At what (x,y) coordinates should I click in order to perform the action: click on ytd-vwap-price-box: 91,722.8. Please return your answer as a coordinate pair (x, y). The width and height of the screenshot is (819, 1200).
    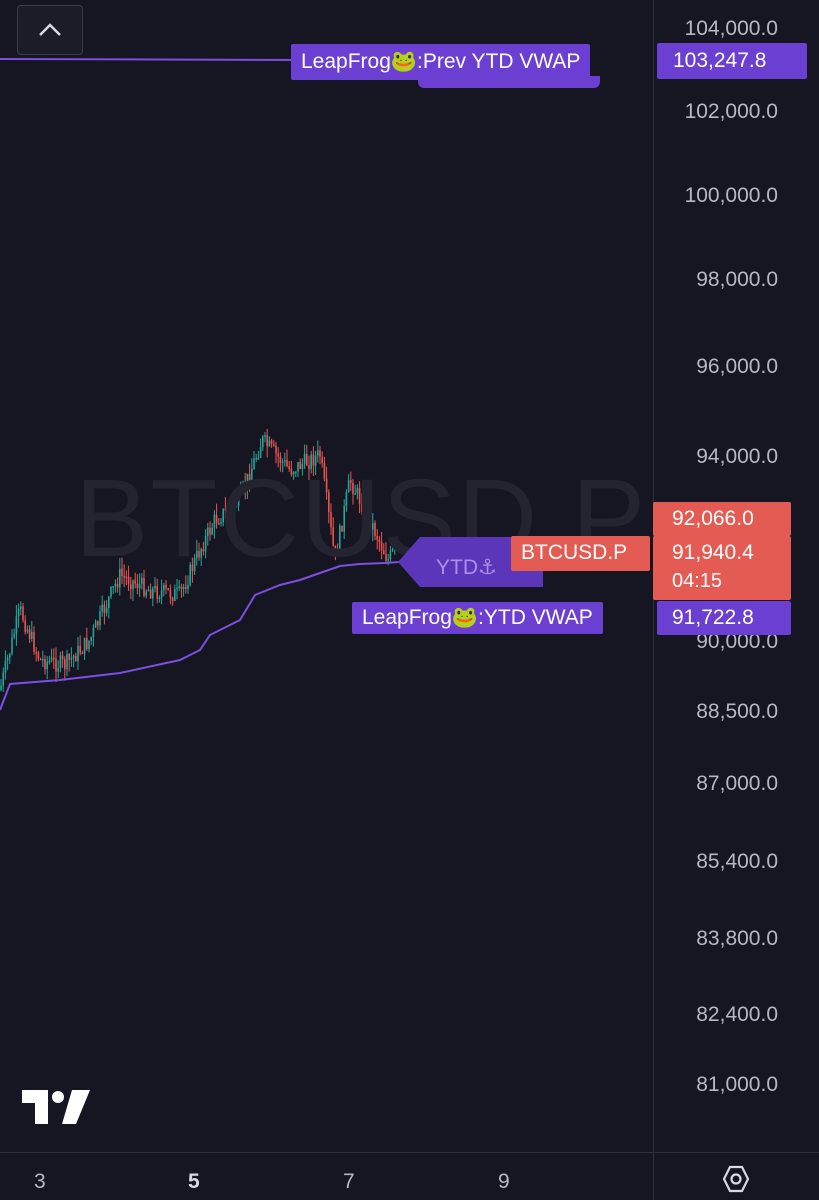
    Looking at the image, I should click on (724, 618).